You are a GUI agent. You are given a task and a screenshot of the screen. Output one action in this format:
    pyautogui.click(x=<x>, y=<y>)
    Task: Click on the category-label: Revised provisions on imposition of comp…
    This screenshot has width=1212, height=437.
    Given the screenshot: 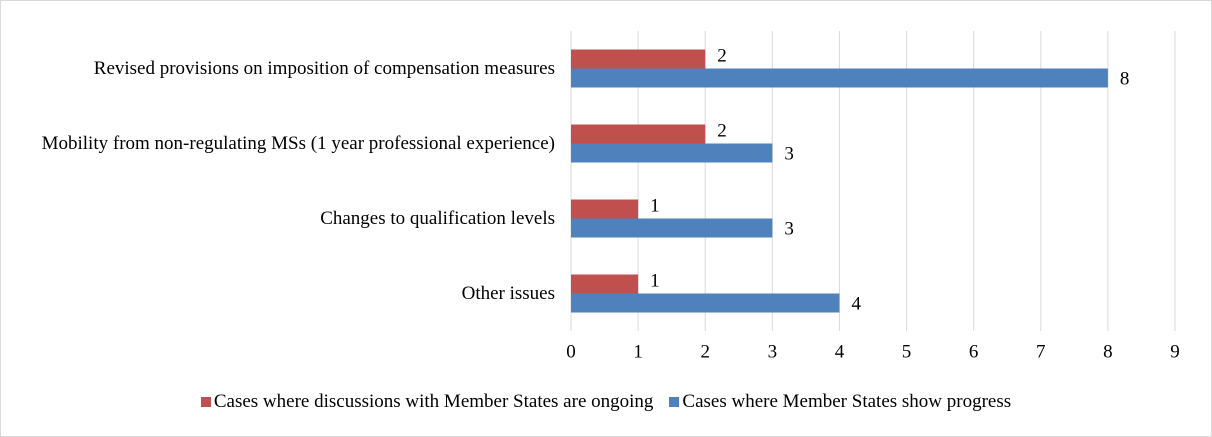 What is the action you would take?
    pyautogui.click(x=324, y=69)
    